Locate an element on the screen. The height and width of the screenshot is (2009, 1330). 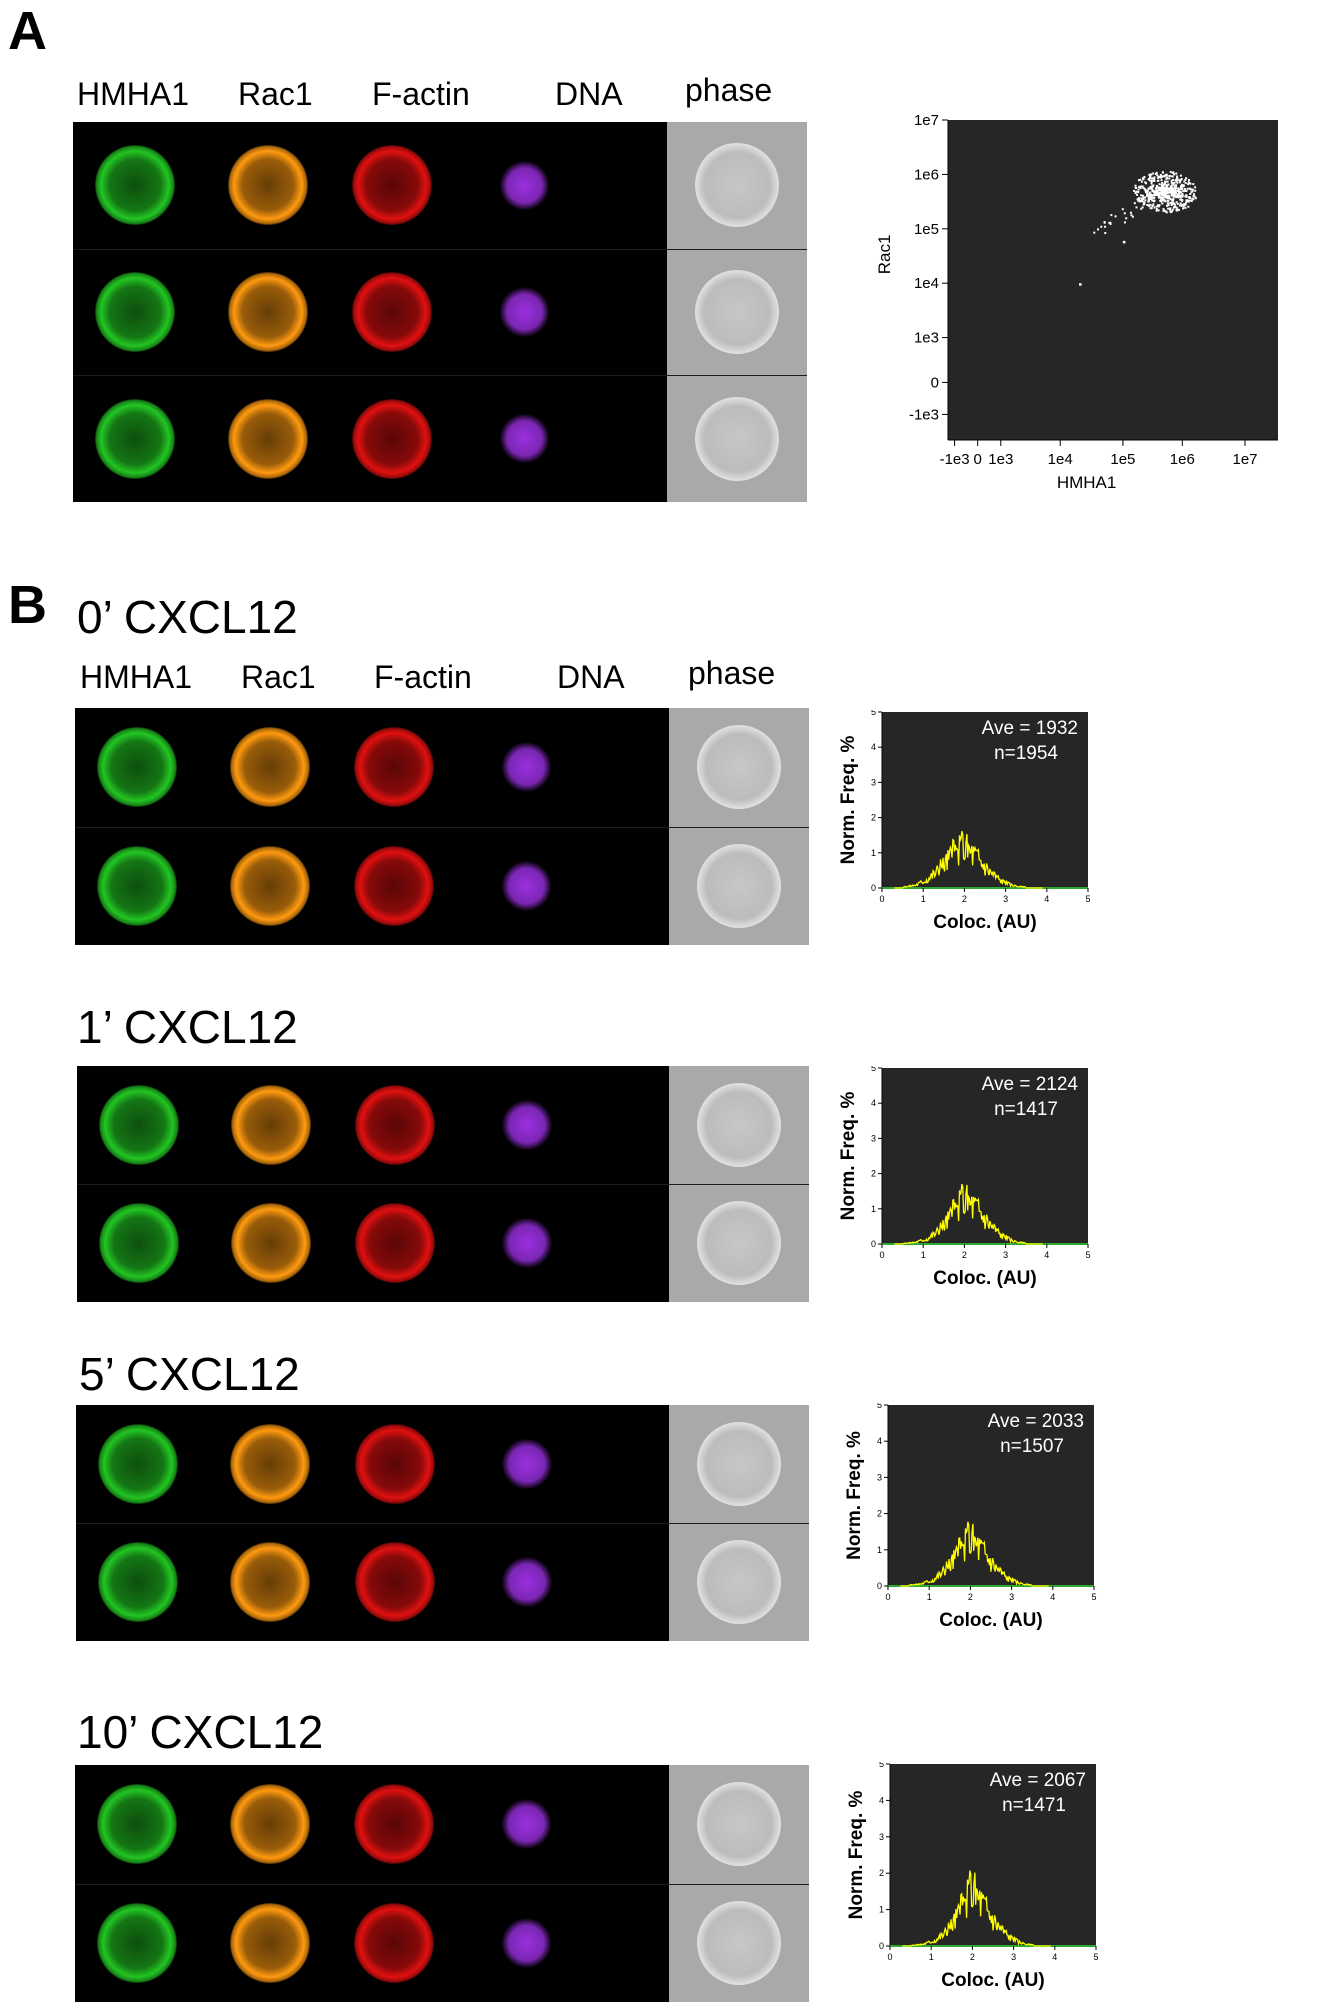
histogram-x-tick-label: 4 is located at coordinates (1054, 1957).